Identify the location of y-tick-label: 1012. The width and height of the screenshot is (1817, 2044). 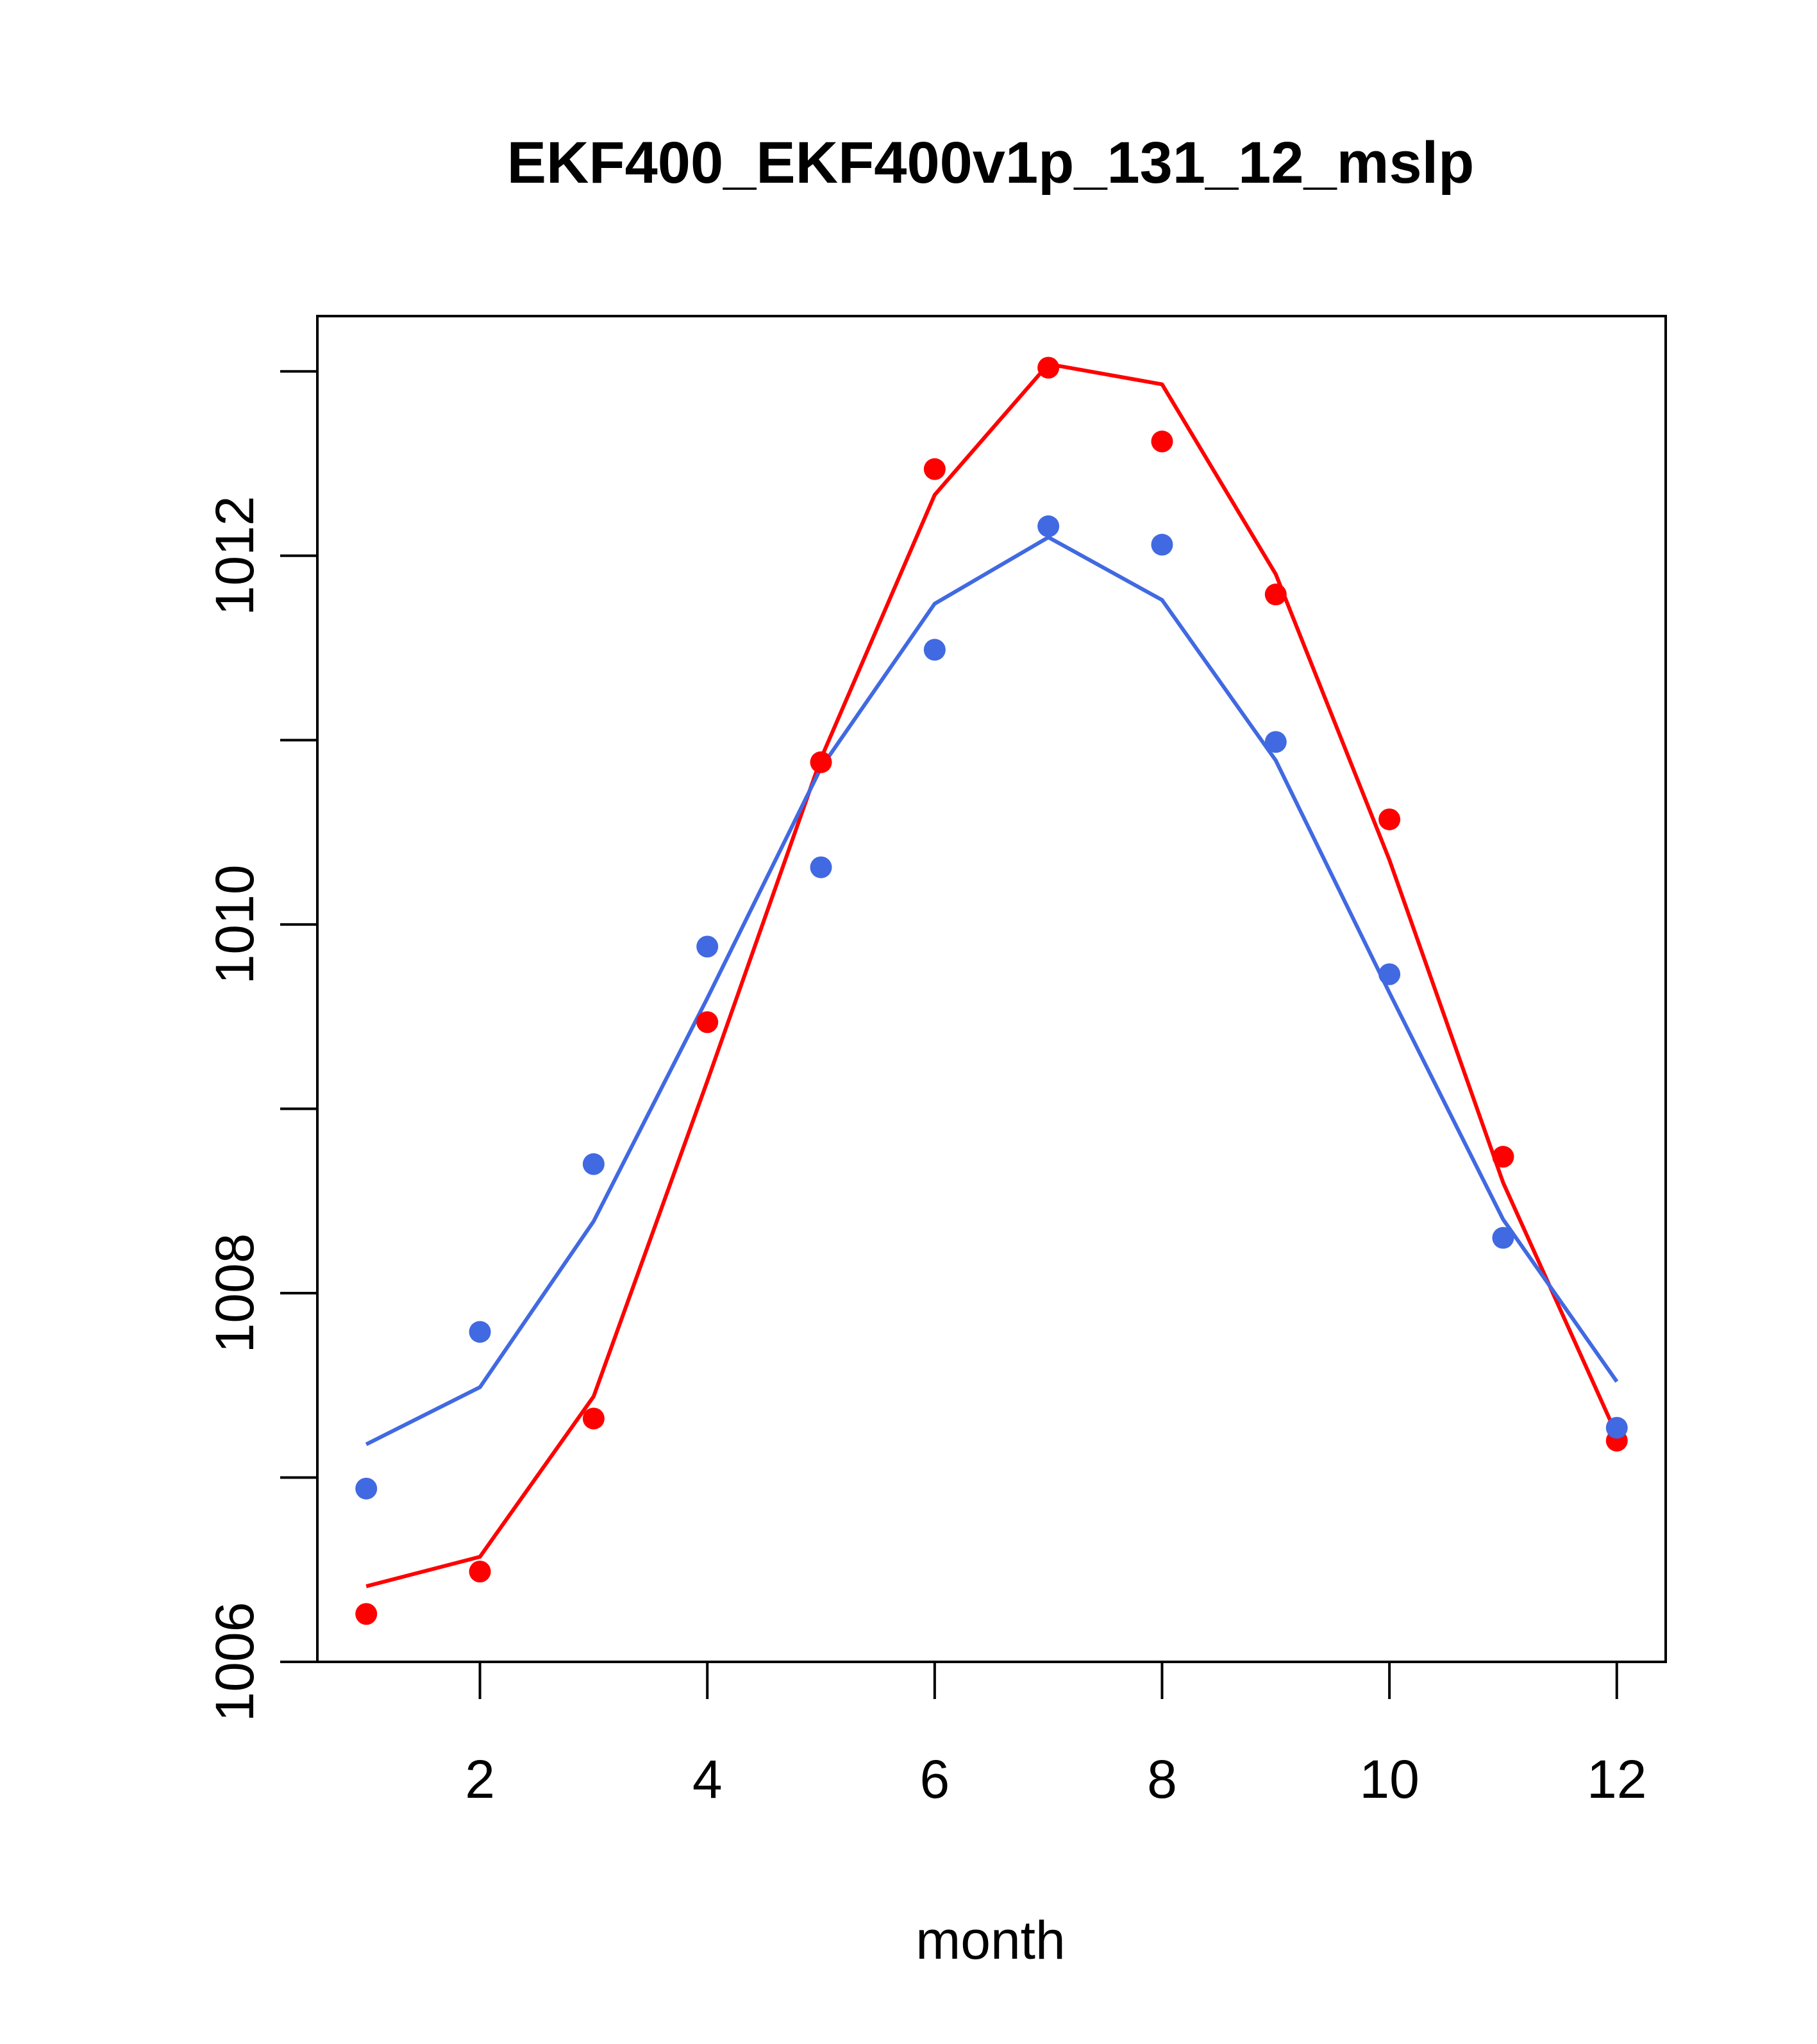
(235, 556).